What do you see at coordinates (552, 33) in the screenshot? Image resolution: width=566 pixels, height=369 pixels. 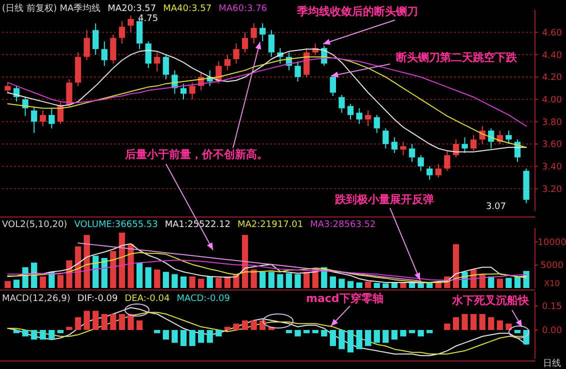 I see `y-tick-label: 4.60` at bounding box center [552, 33].